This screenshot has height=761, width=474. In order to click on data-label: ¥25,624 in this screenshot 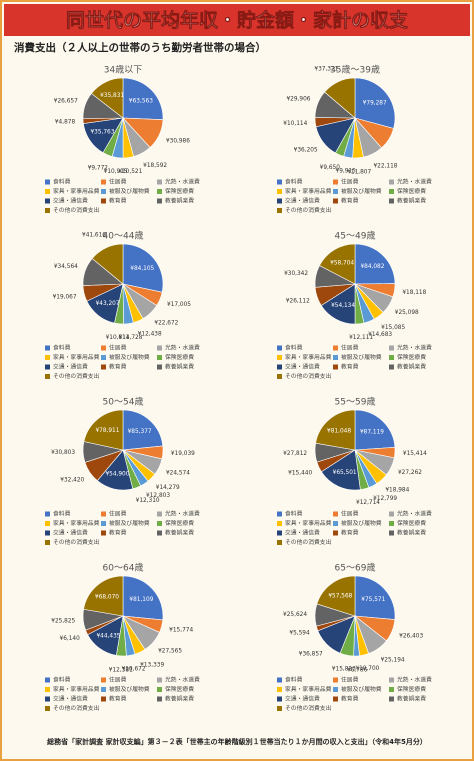, I will do `click(295, 615)`.